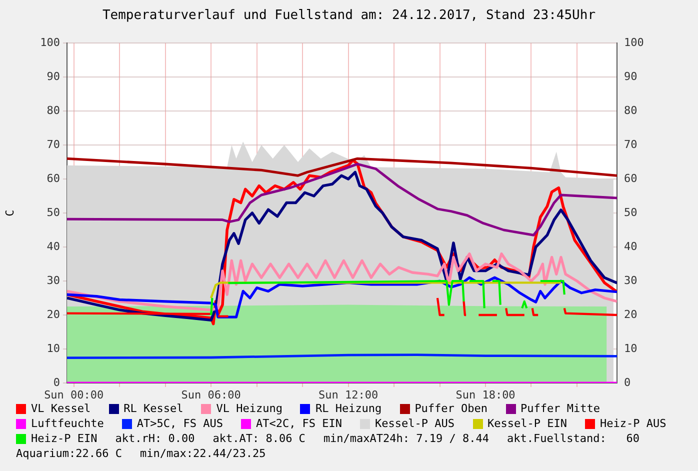 The image size is (698, 471). What do you see at coordinates (53, 110) in the screenshot?
I see `y-tick-label: 80` at bounding box center [53, 110].